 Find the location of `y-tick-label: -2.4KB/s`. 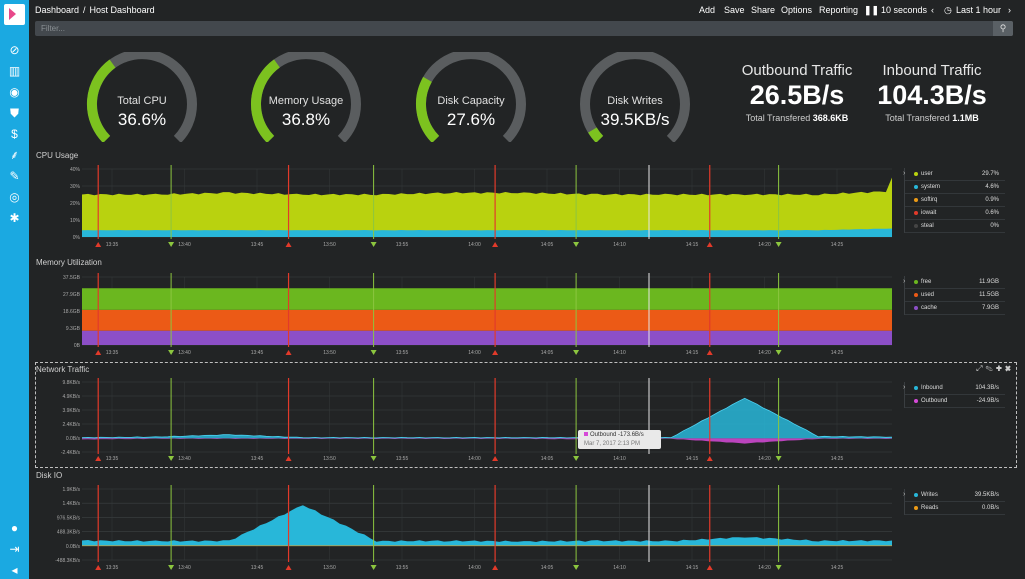

y-tick-label: -2.4KB/s is located at coordinates (71, 453).